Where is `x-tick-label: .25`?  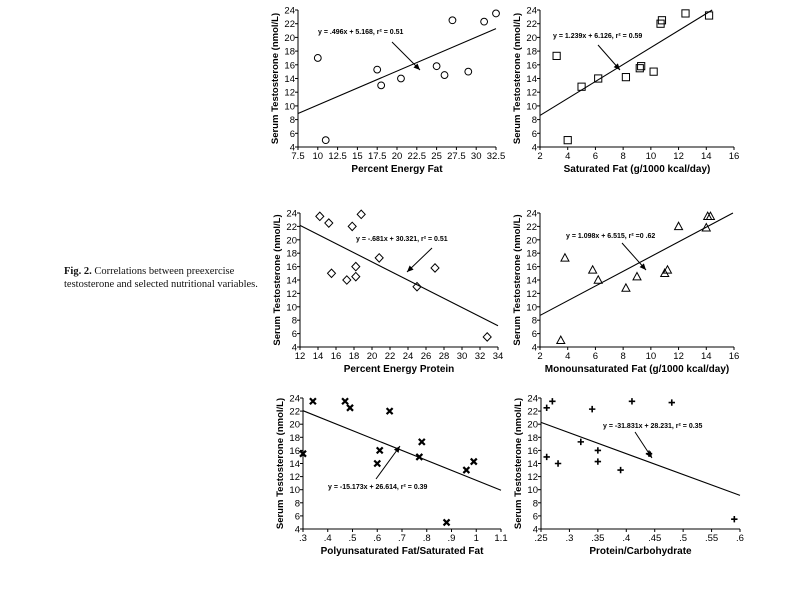 x-tick-label: .25 is located at coordinates (540, 538).